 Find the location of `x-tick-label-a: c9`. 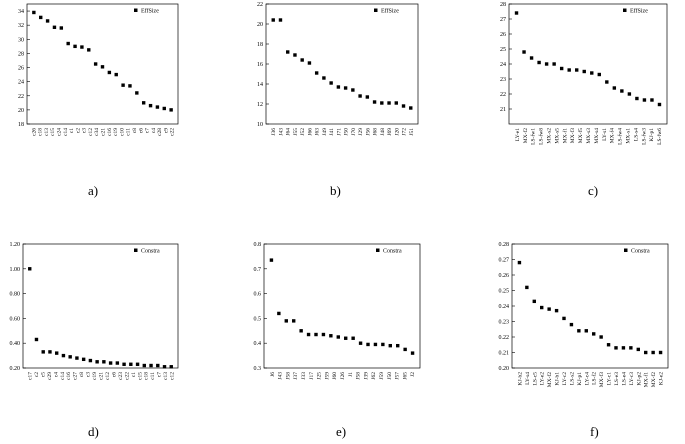

x-tick-label-a: c9 is located at coordinates (166, 130).